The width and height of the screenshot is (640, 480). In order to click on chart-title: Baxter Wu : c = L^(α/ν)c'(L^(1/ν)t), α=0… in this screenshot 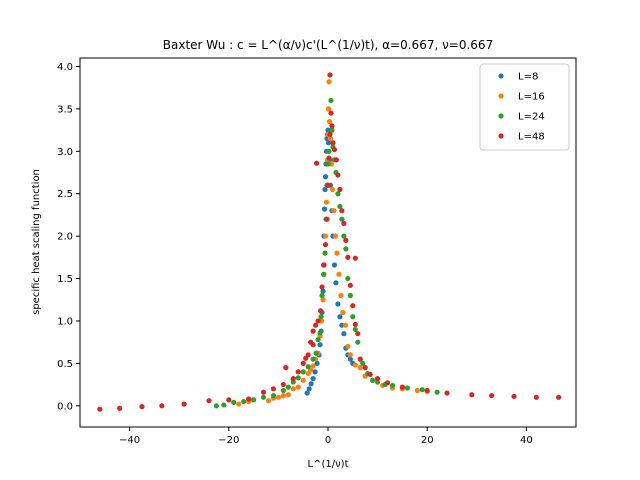, I will do `click(328, 45)`.